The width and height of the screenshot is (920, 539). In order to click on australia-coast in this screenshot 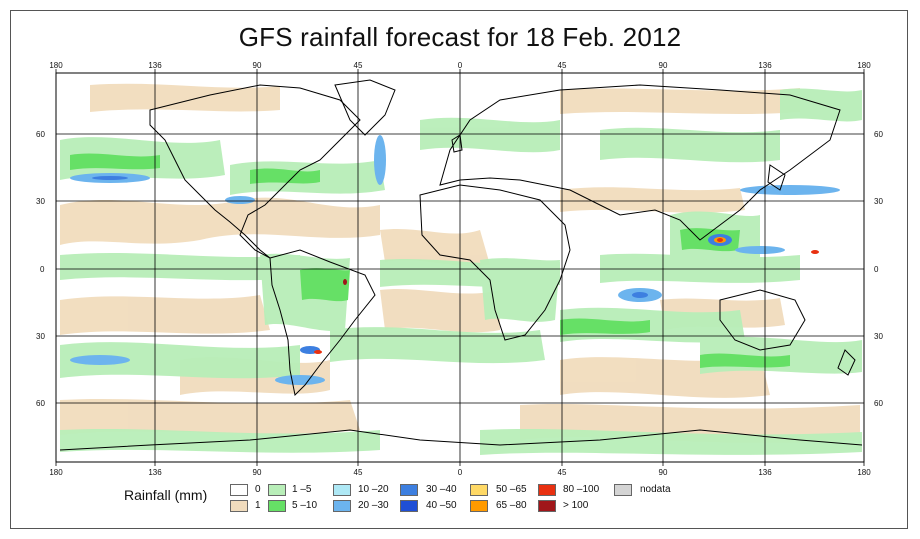, I will do `click(762, 320)`.